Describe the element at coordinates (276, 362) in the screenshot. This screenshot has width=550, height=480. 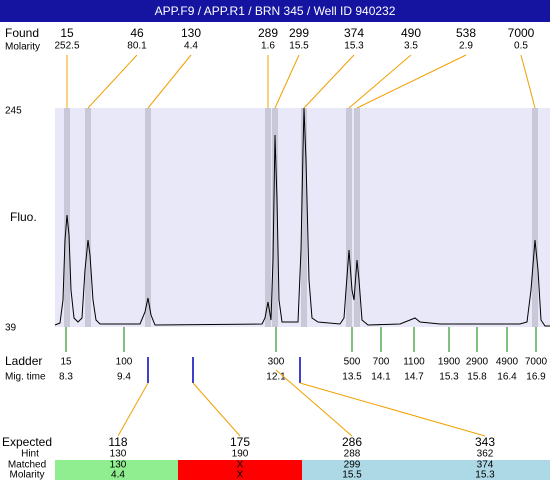
I see `ladder-size: 300` at that location.